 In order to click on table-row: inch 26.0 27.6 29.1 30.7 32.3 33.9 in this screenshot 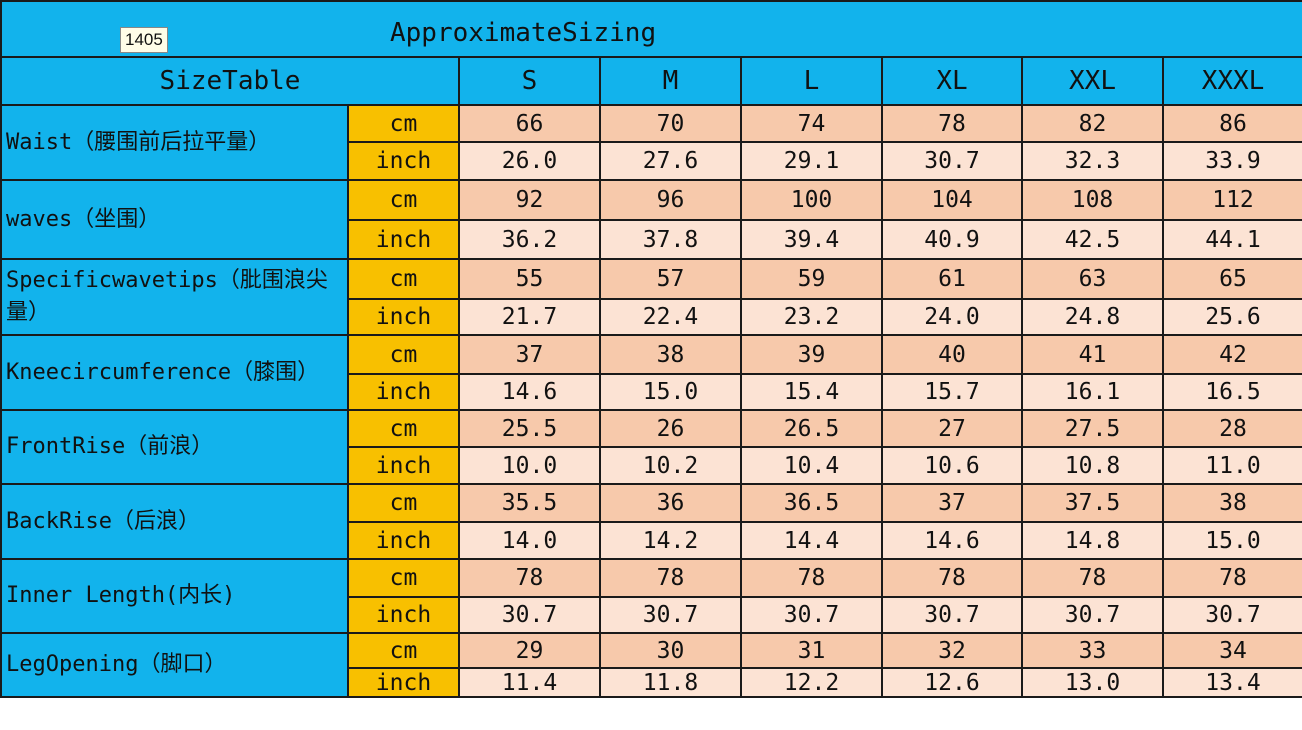, I will do `click(651, 161)`.